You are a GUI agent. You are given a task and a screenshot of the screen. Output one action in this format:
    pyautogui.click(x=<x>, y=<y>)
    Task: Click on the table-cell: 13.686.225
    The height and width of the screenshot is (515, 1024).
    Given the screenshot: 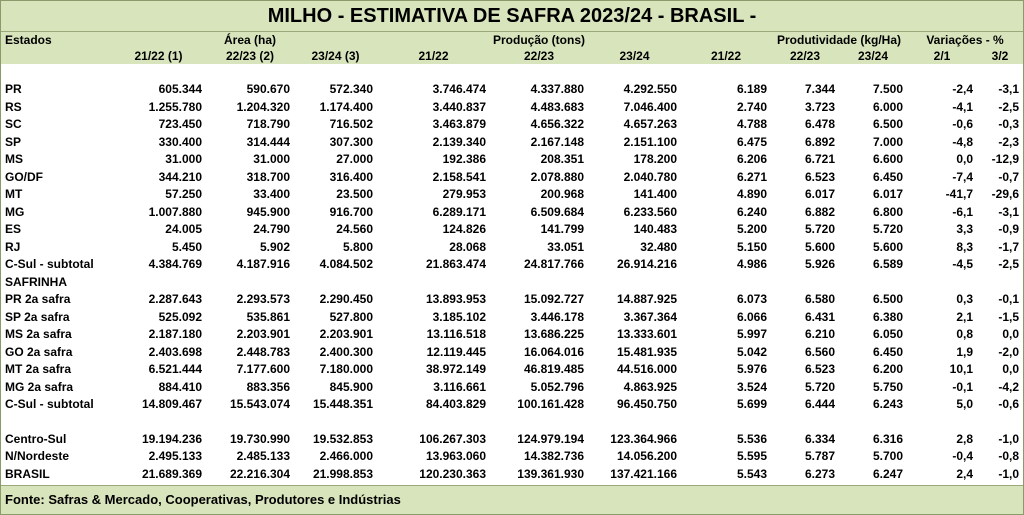 What is the action you would take?
    pyautogui.click(x=553, y=334)
    